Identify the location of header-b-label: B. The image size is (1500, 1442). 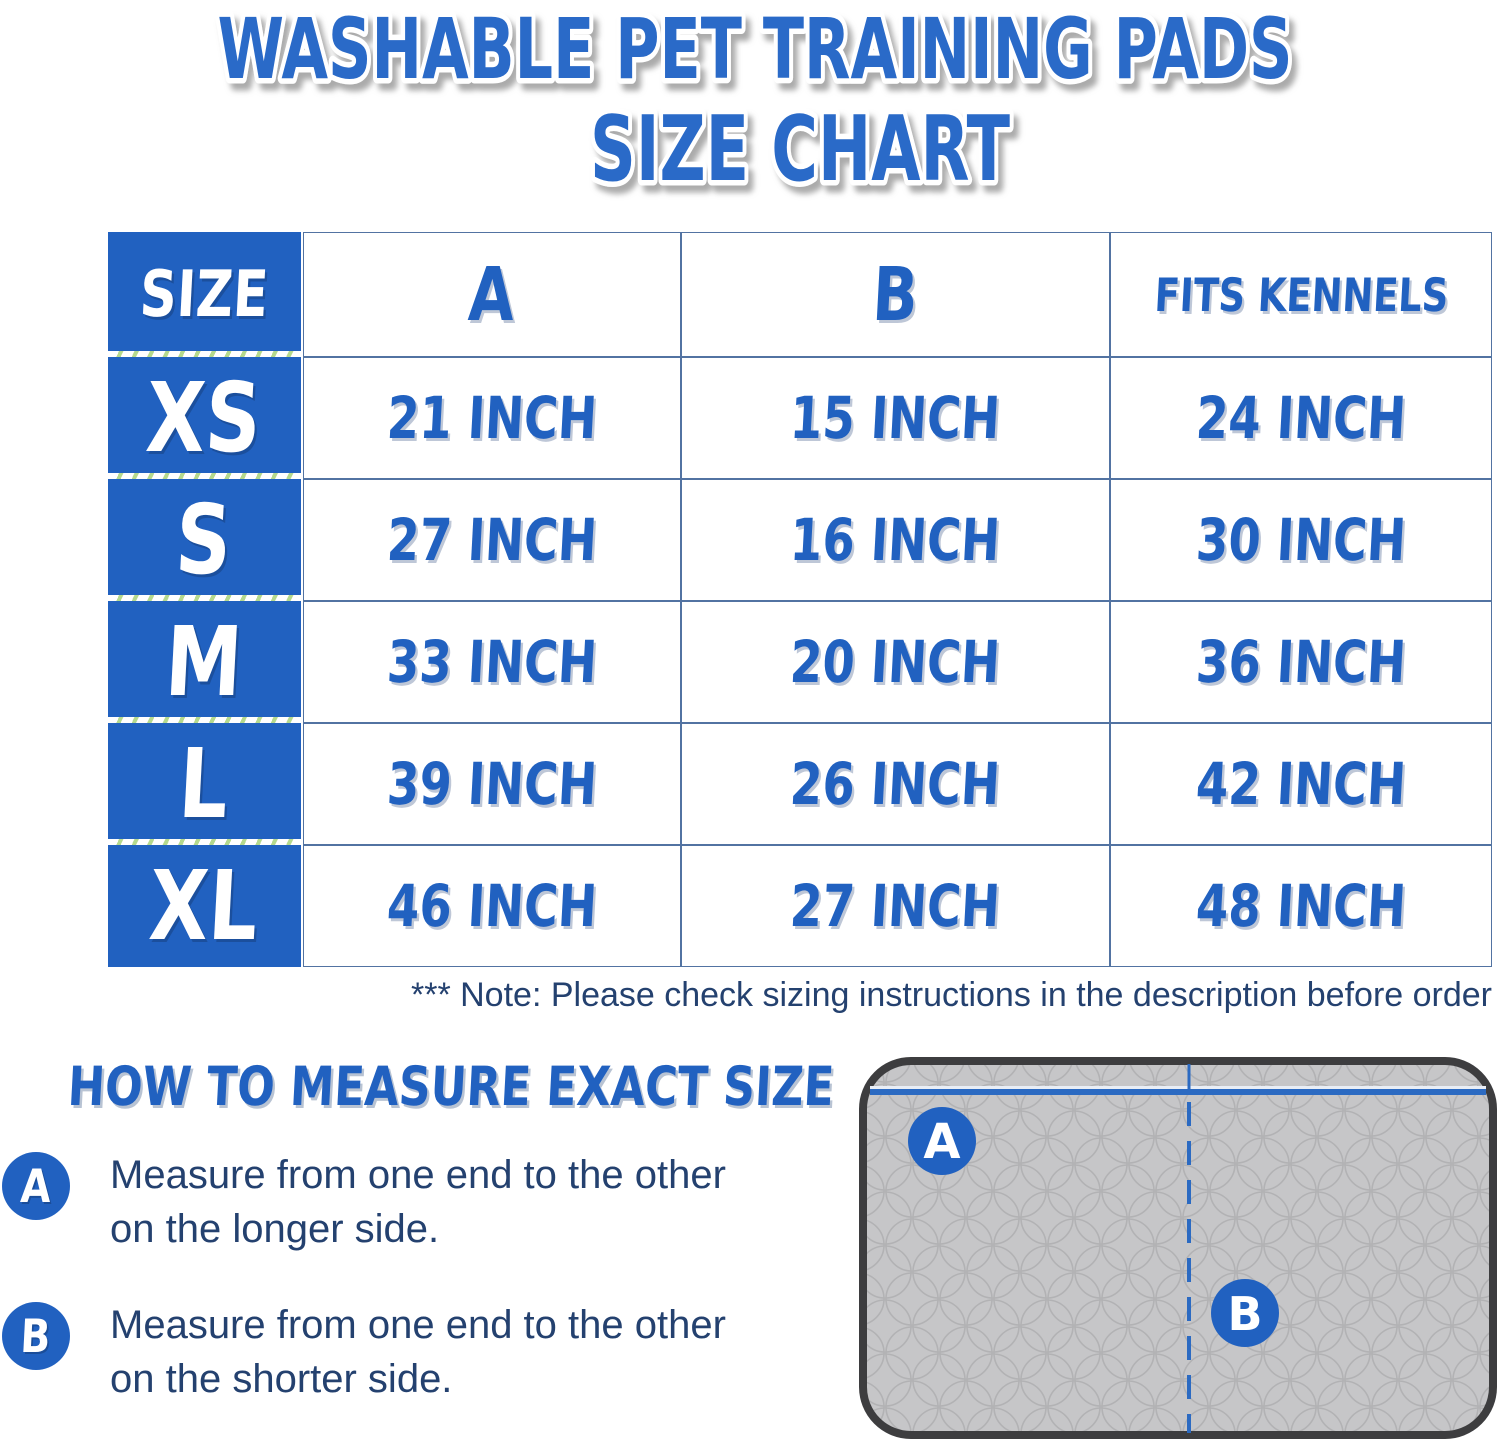
(895, 294).